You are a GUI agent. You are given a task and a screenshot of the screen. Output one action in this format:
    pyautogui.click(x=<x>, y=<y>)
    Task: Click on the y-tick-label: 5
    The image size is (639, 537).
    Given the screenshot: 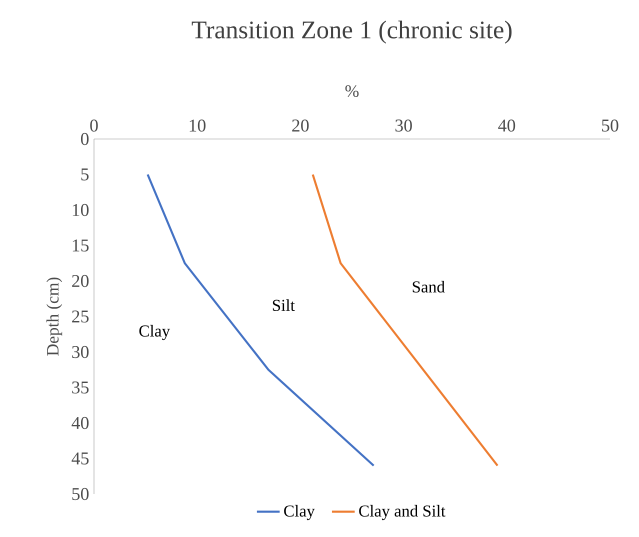 What is the action you would take?
    pyautogui.click(x=85, y=174)
    